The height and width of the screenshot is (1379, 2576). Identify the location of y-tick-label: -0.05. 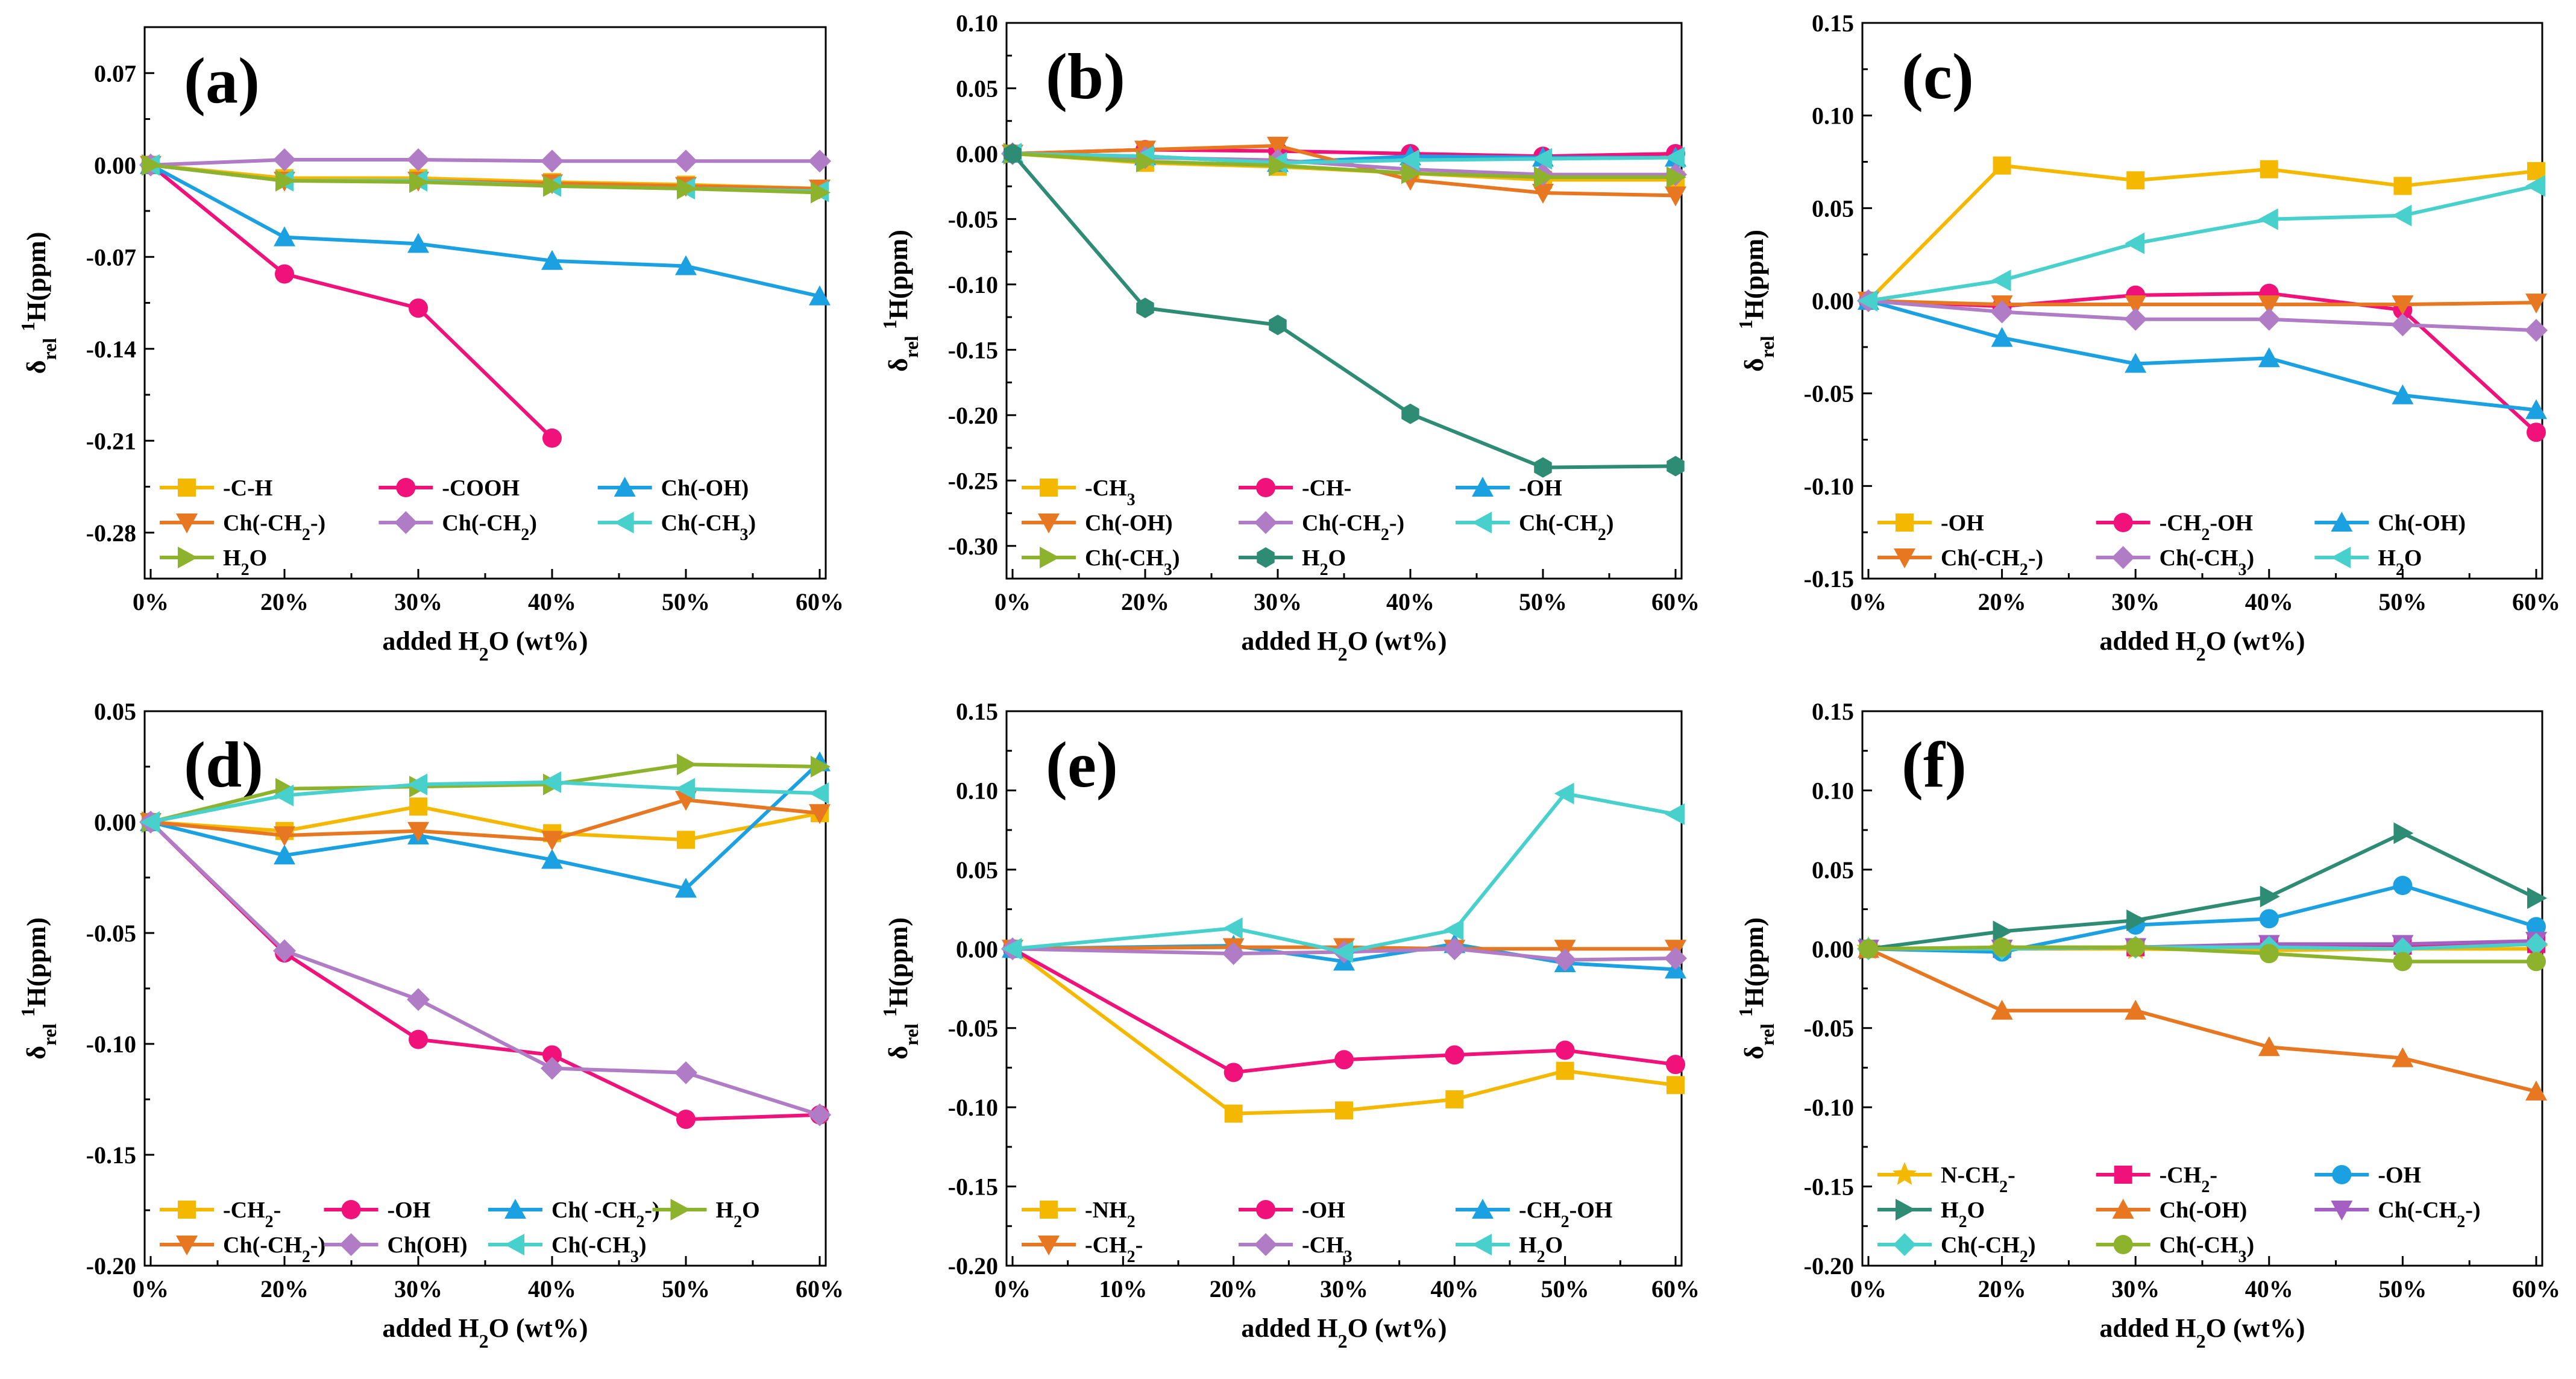
(973, 1028).